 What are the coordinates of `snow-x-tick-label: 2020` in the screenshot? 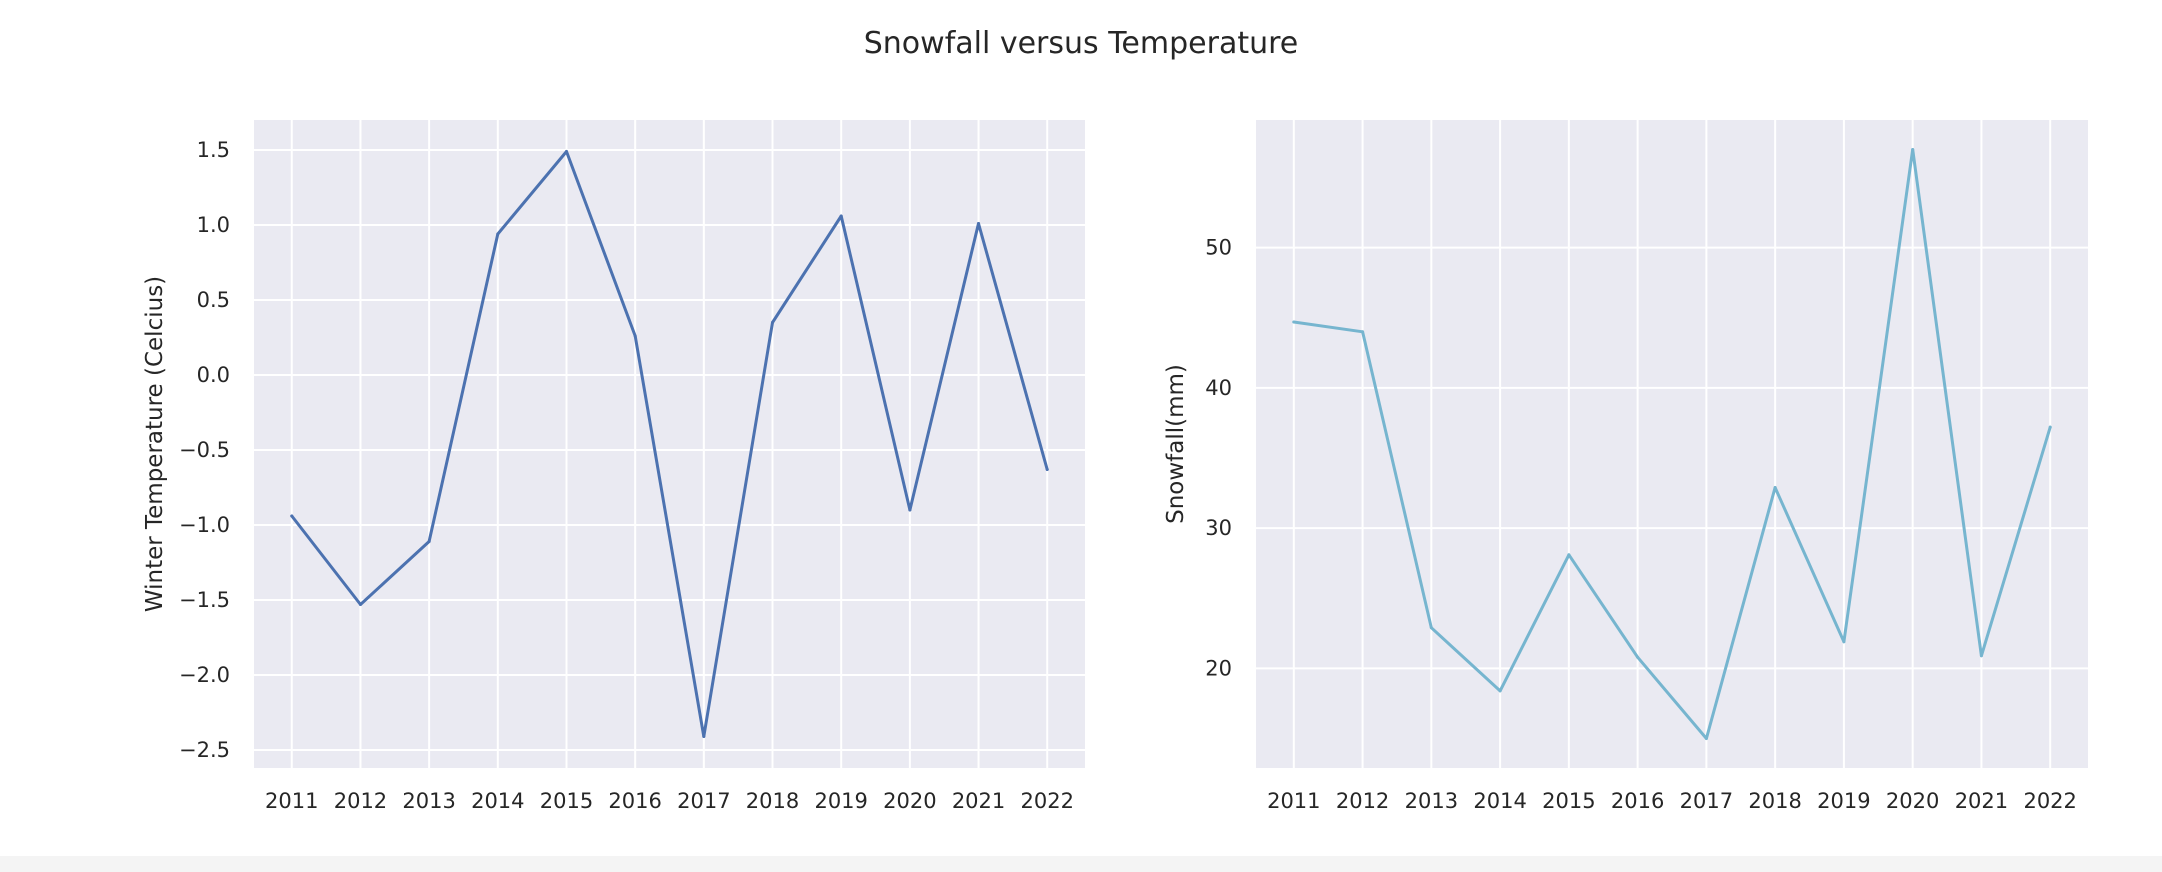 It's located at (1912, 801).